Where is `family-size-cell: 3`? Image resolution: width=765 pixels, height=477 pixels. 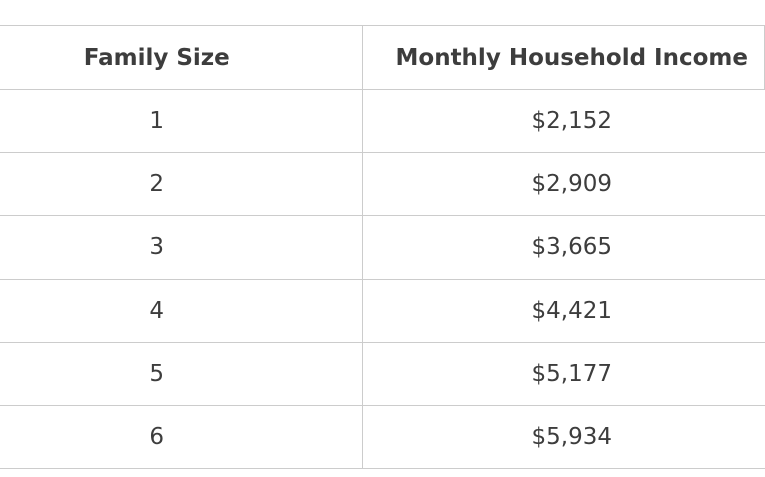 family-size-cell: 3 is located at coordinates (181, 247).